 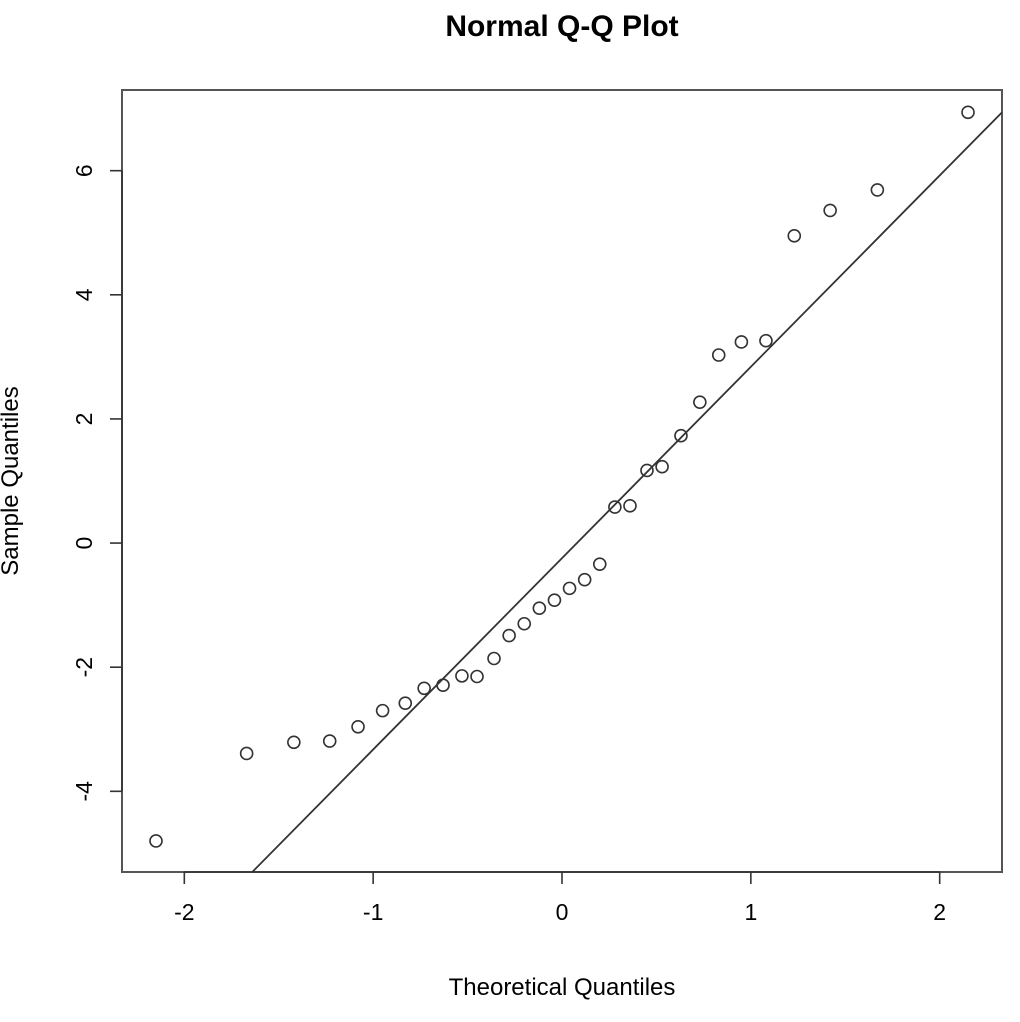 I want to click on x-tick-label: 0, so click(x=562, y=912).